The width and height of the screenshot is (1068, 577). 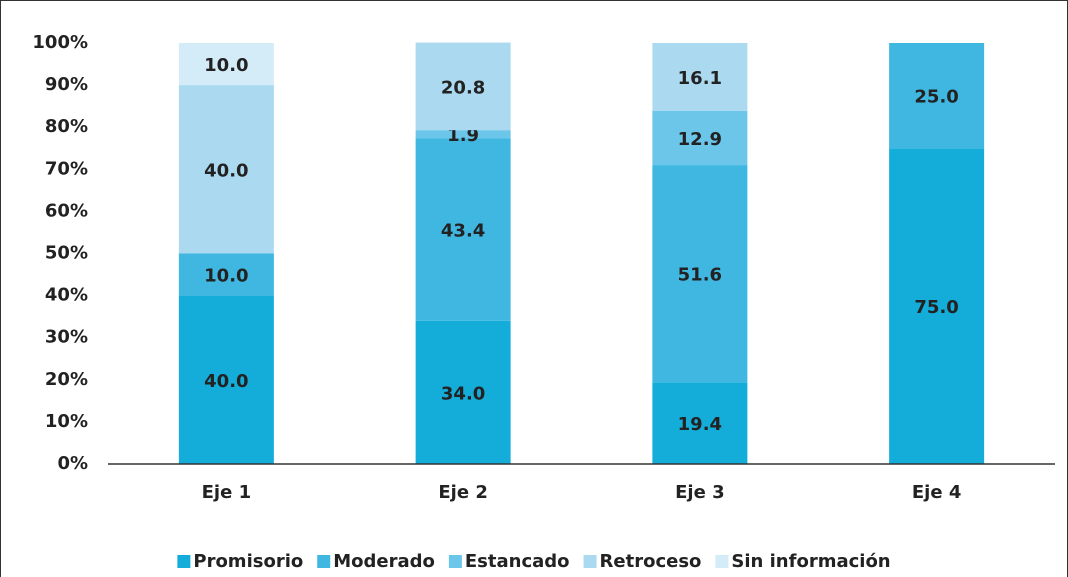 I want to click on value-label: 19.4, so click(x=700, y=424).